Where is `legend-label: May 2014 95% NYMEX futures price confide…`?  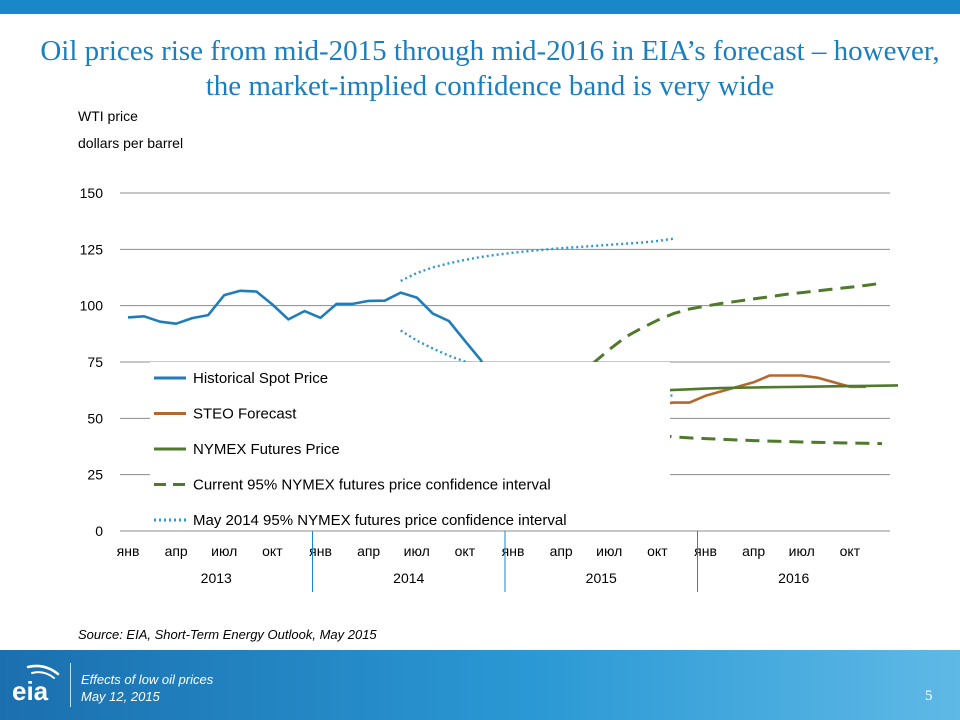 legend-label: May 2014 95% NYMEX futures price confide… is located at coordinates (380, 520).